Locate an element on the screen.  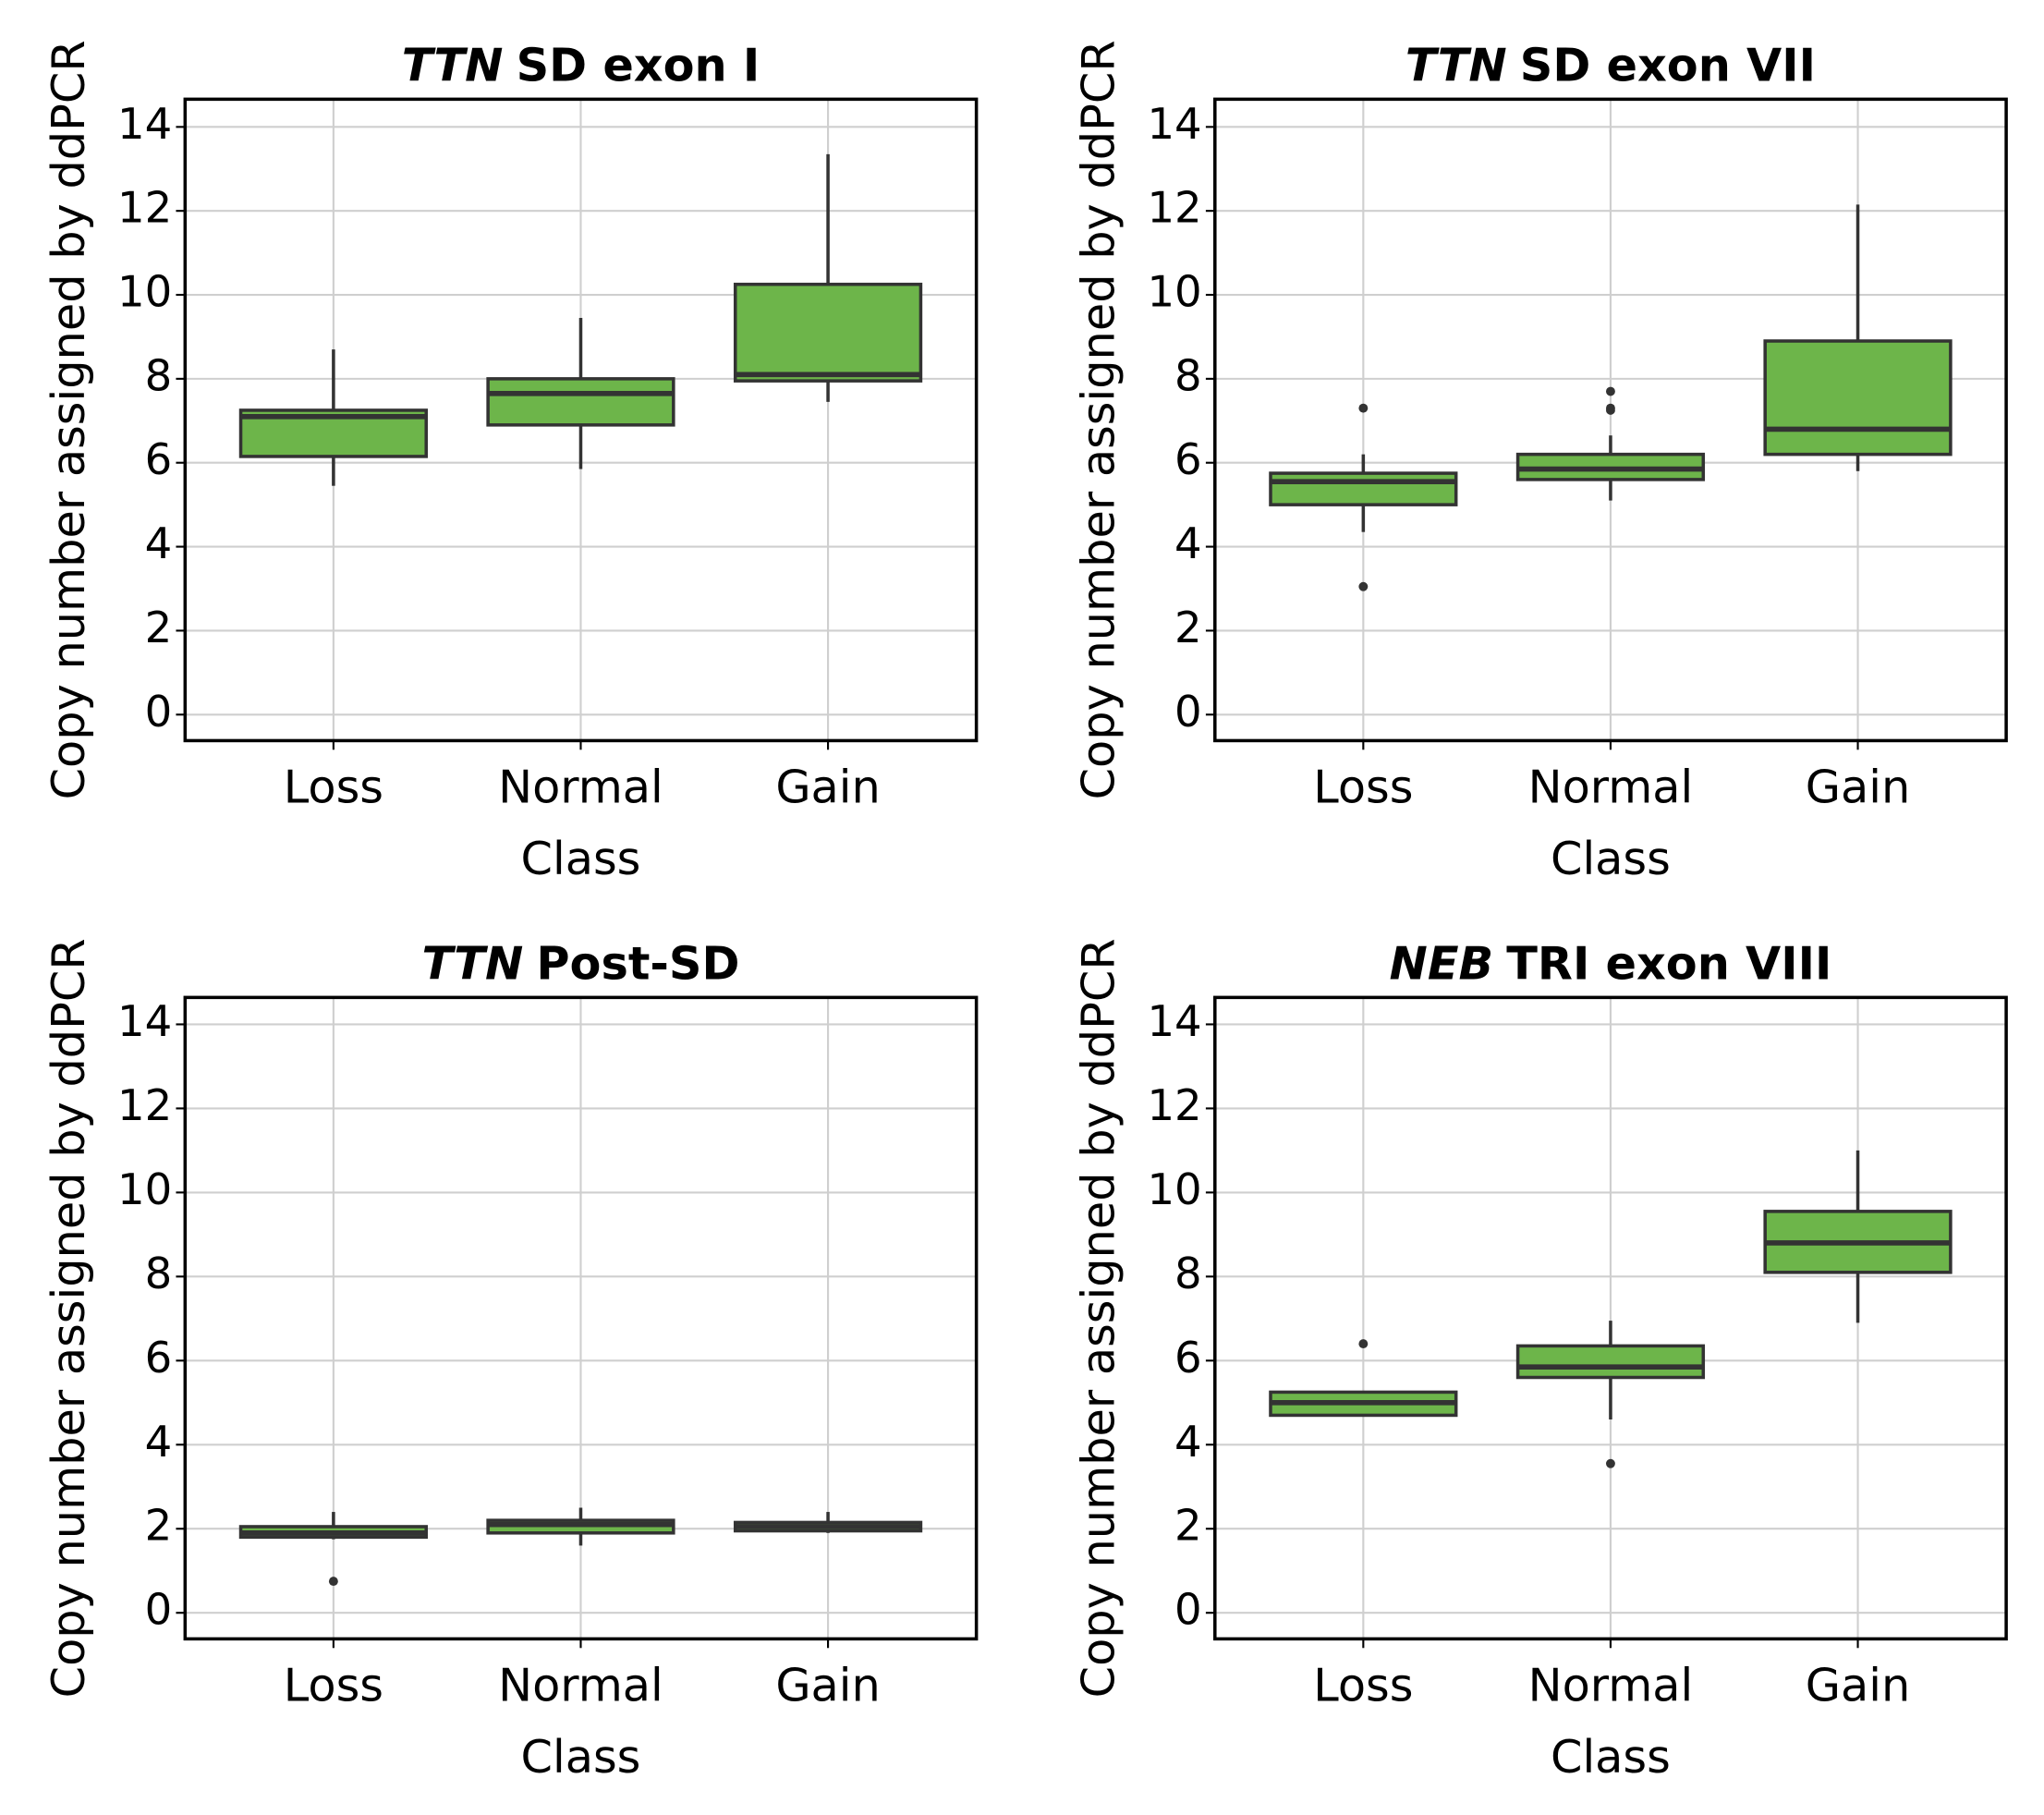
title-text: TRI exon VIII is located at coordinates (1669, 963).